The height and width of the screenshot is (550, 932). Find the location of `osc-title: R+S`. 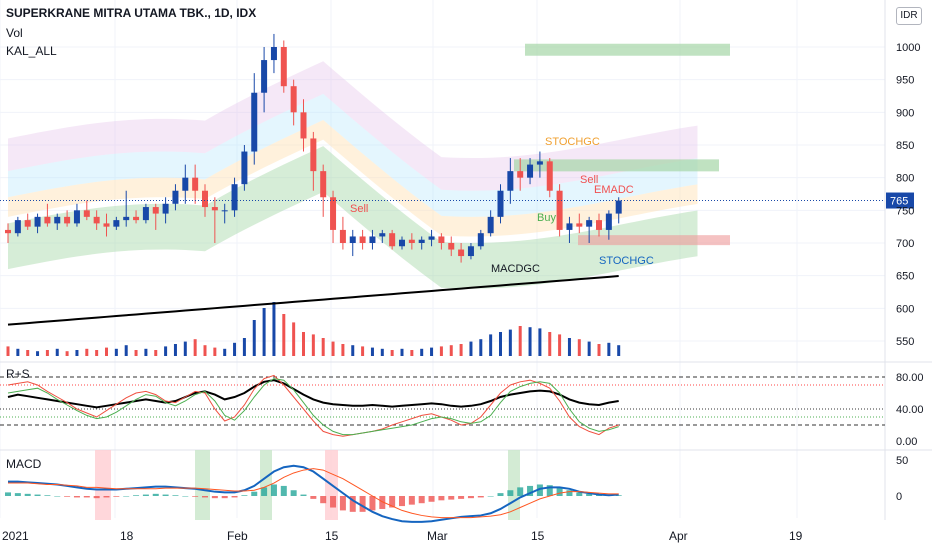

osc-title: R+S is located at coordinates (18, 374).